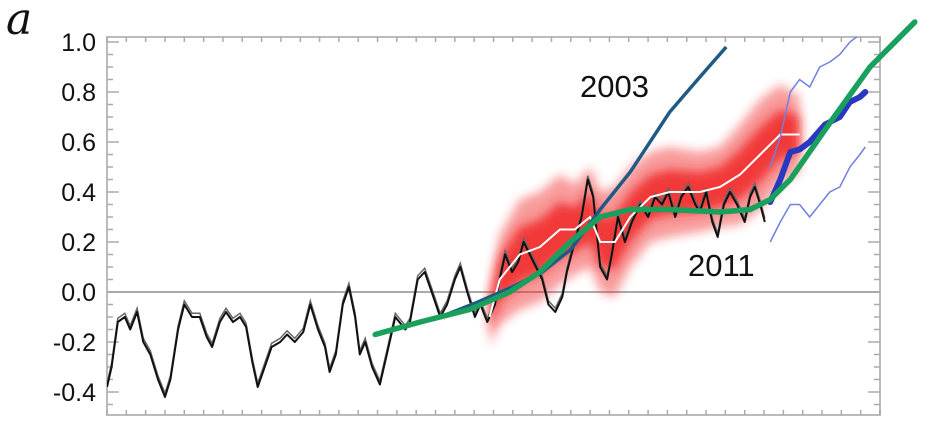 This screenshot has width=931, height=433. What do you see at coordinates (19, 22) in the screenshot?
I see `panel-label: a` at bounding box center [19, 22].